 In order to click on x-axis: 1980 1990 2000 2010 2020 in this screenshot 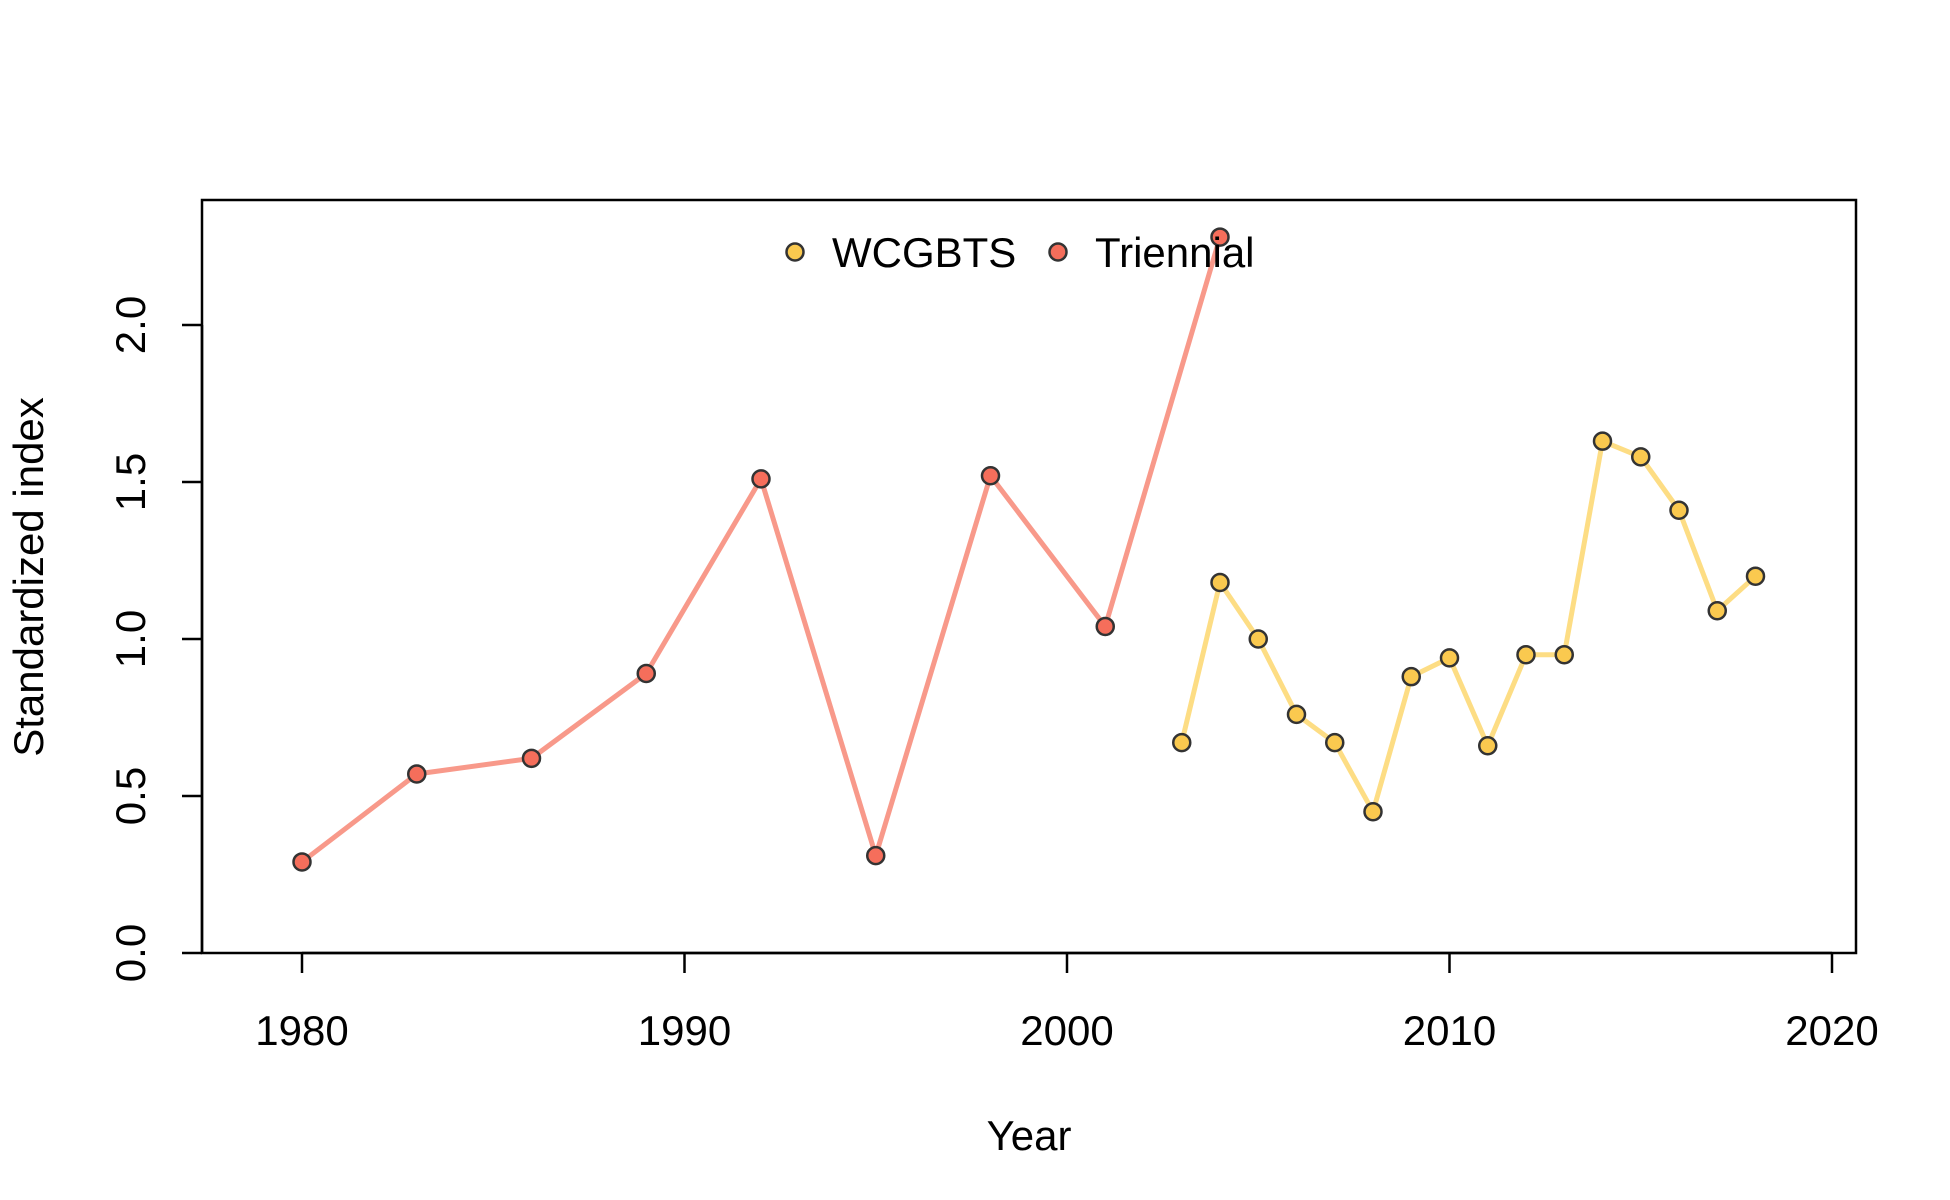, I will do `click(1067, 1002)`.